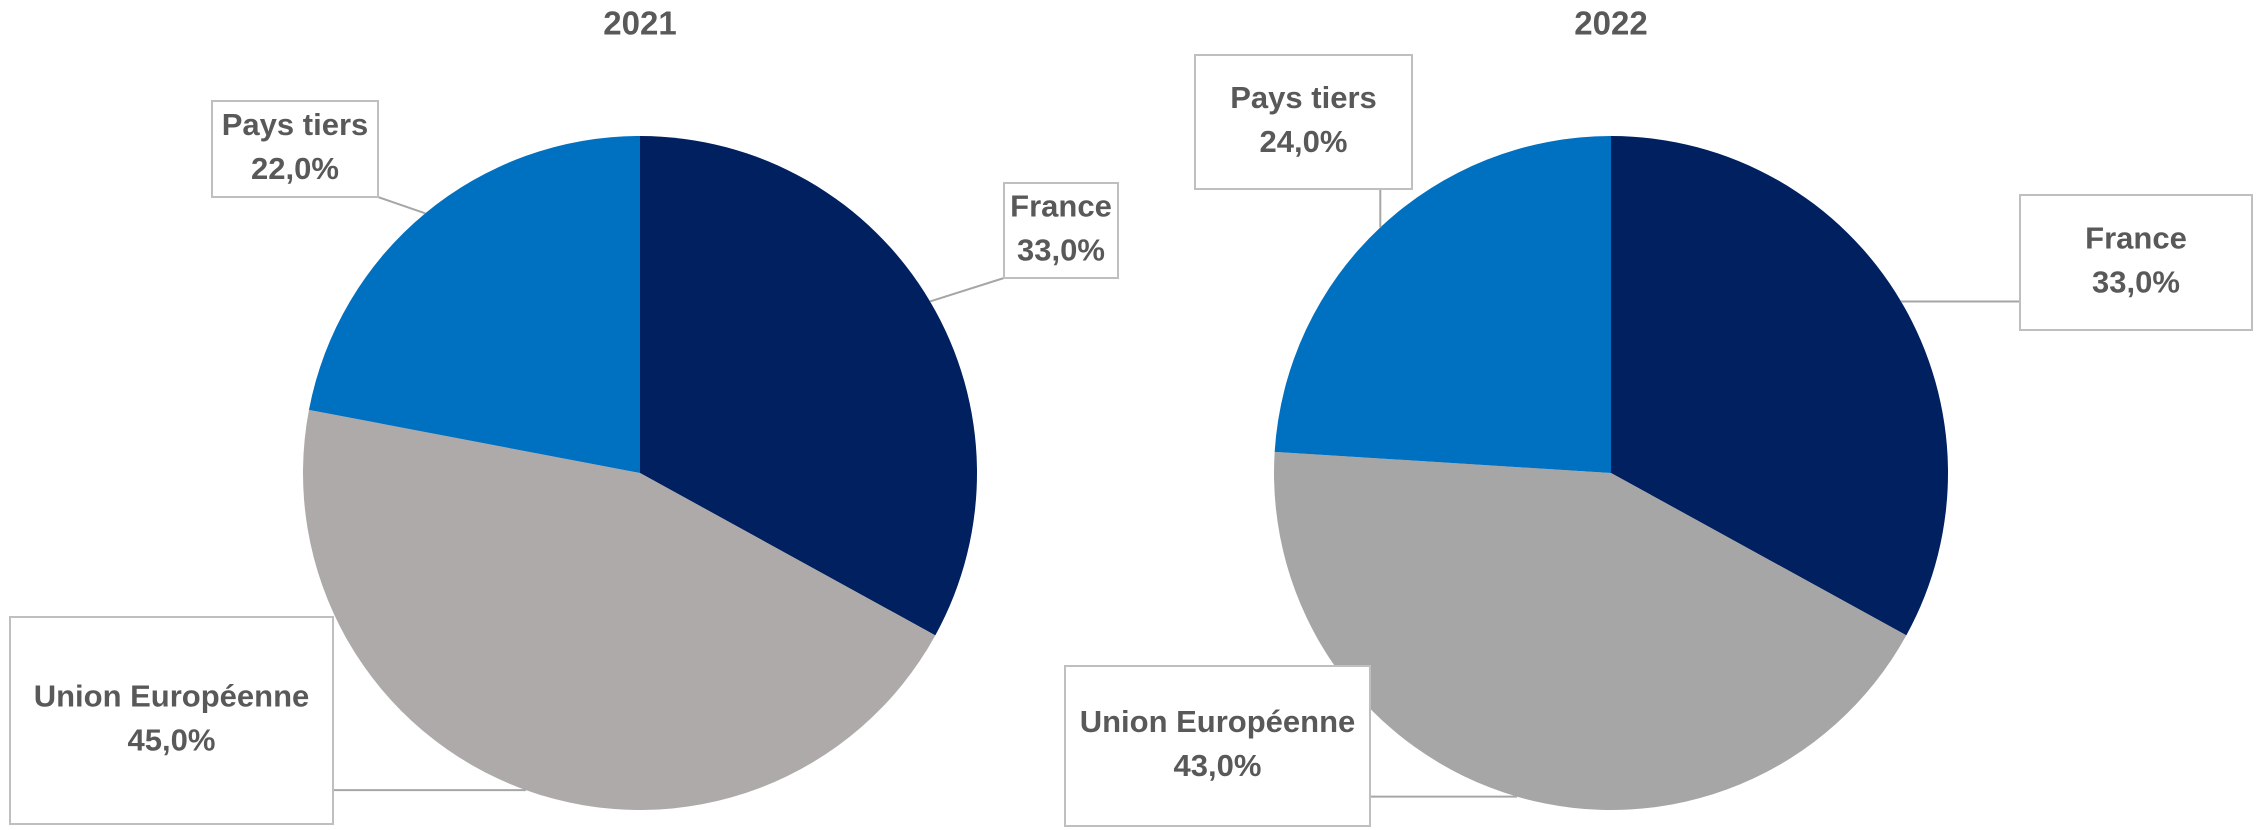  Describe the element at coordinates (172, 740) in the screenshot. I see `data-label: 45,0%` at that location.